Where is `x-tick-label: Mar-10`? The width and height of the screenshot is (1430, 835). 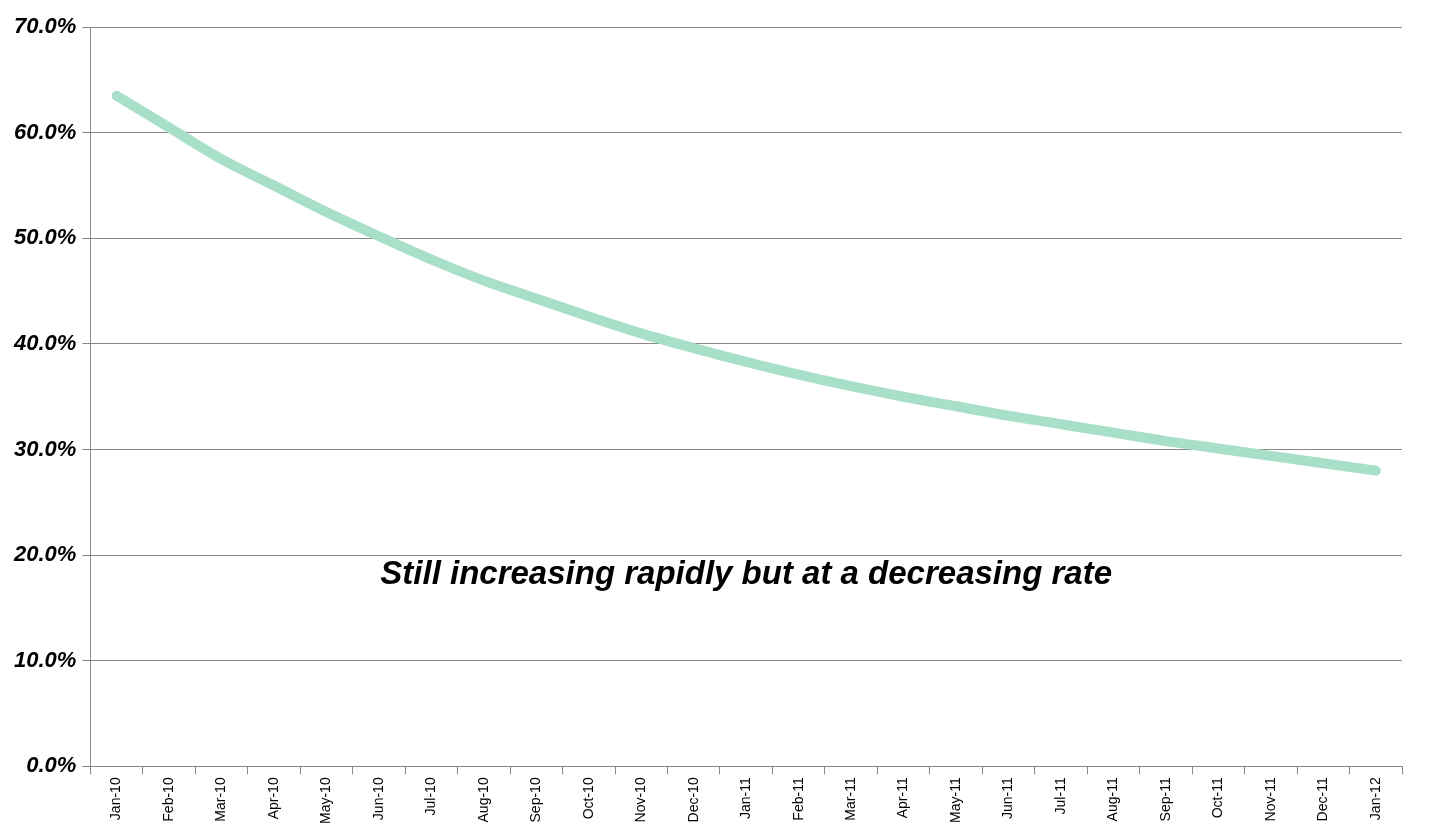
x-tick-label: Mar-10 is located at coordinates (220, 799).